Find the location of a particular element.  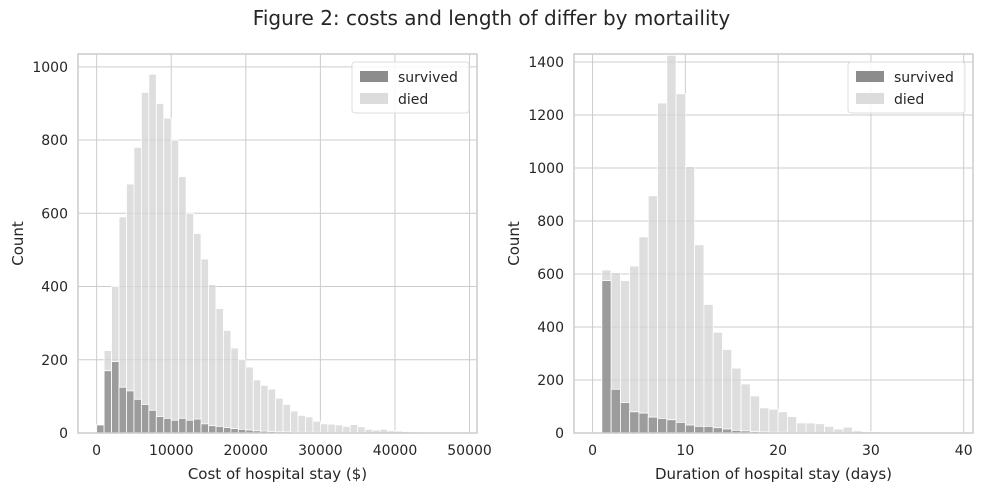

y-tick-label: 600 is located at coordinates (550, 275).